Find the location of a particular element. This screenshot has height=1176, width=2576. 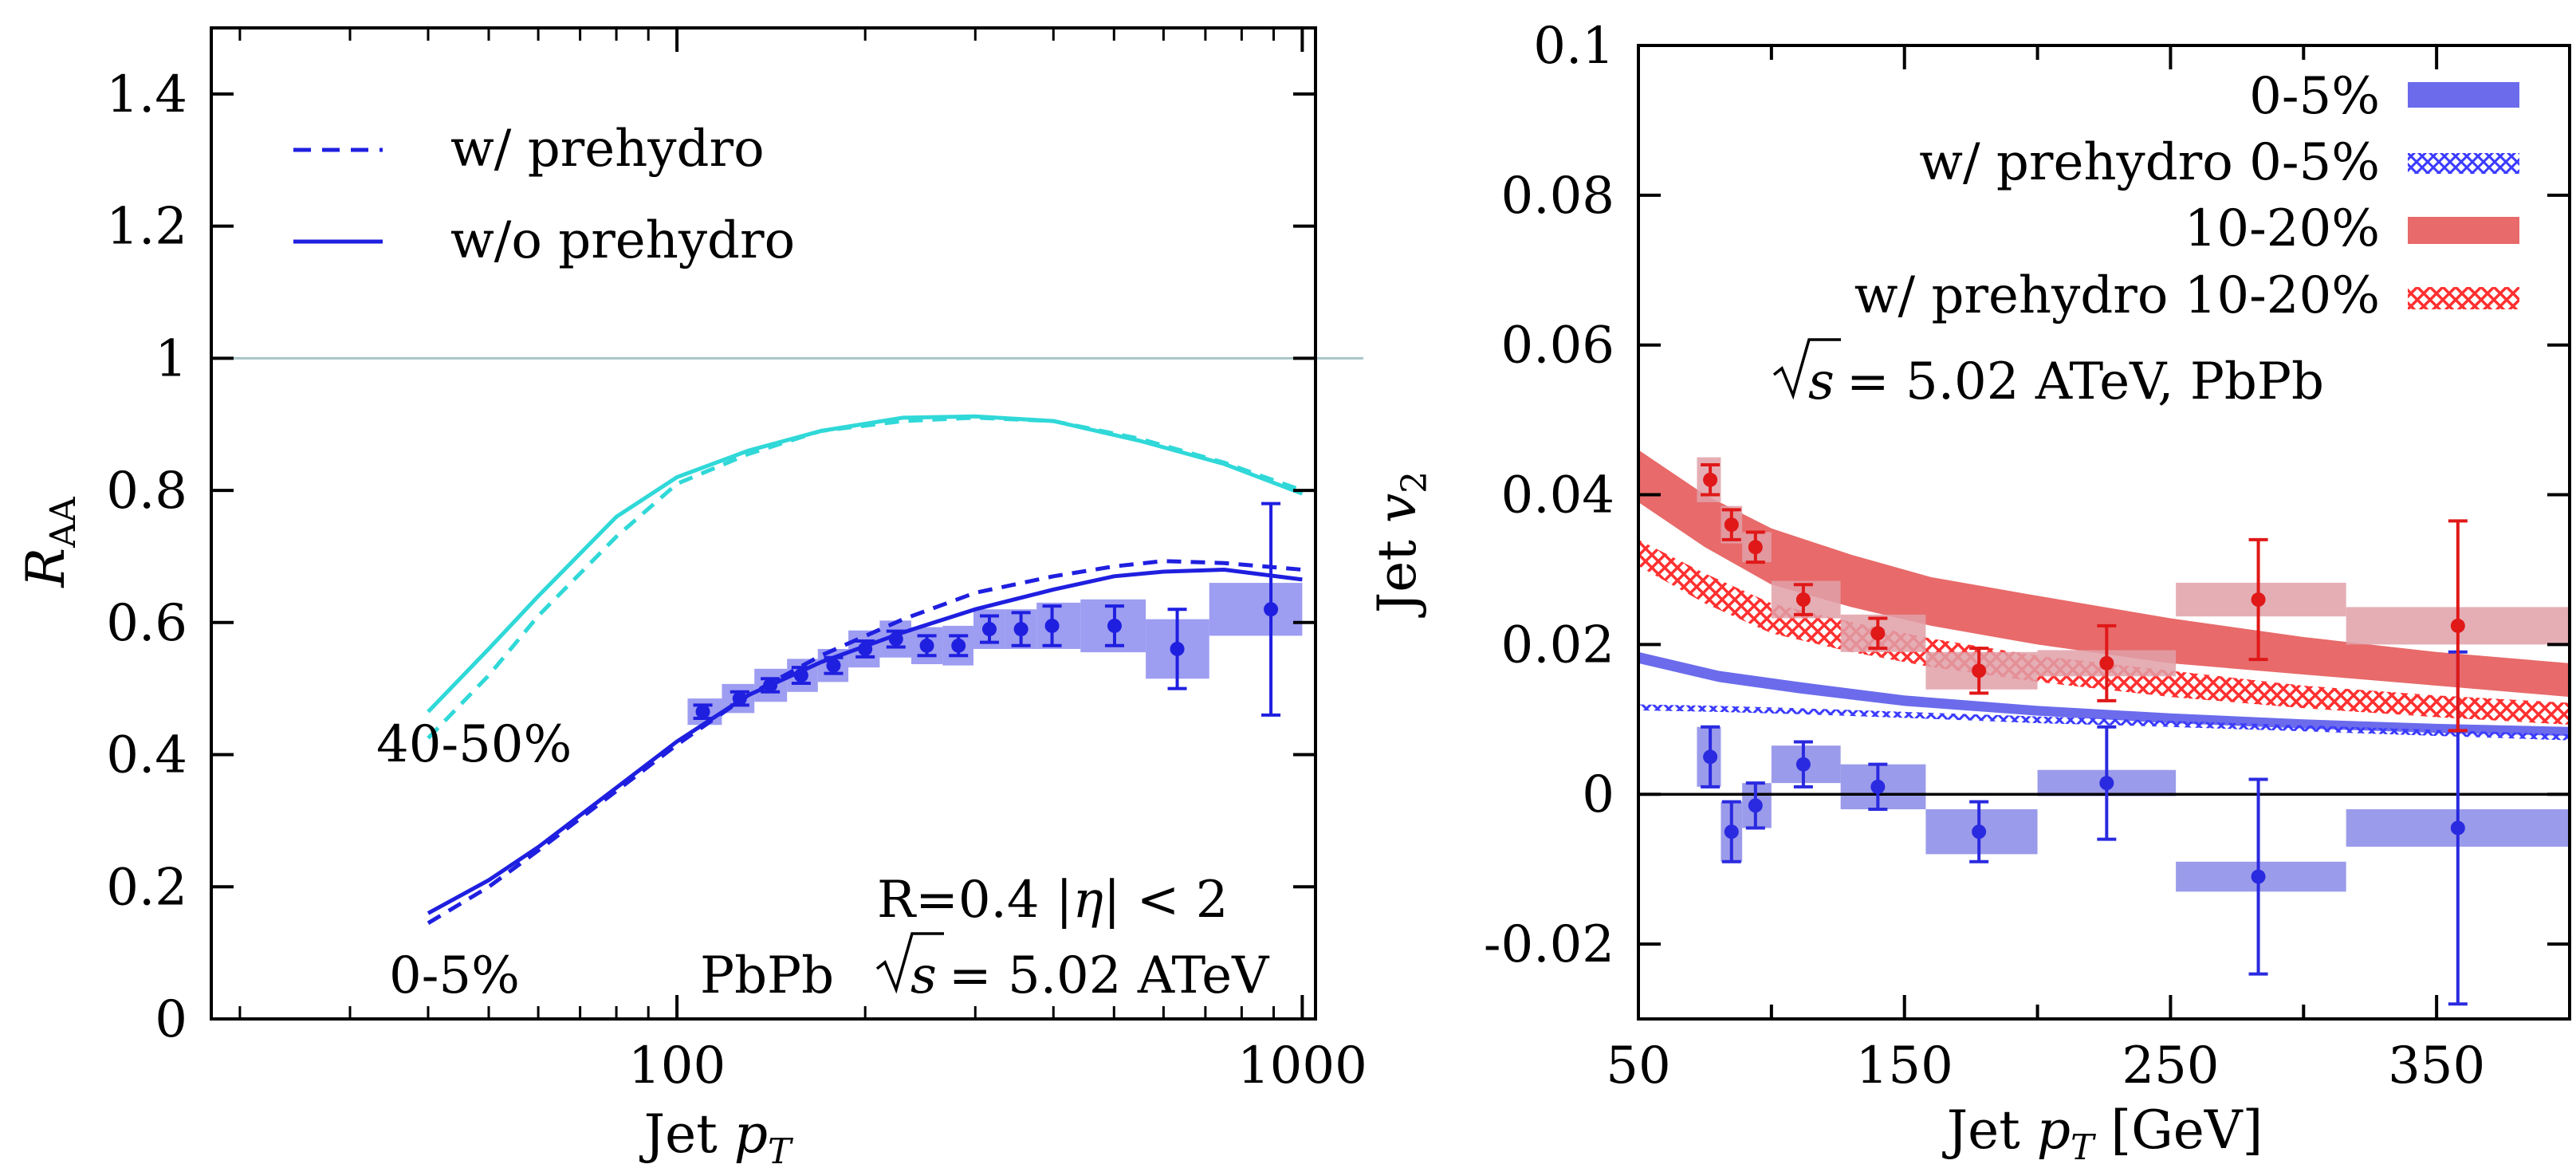

v2-model-bands is located at coordinates (2104, 595).